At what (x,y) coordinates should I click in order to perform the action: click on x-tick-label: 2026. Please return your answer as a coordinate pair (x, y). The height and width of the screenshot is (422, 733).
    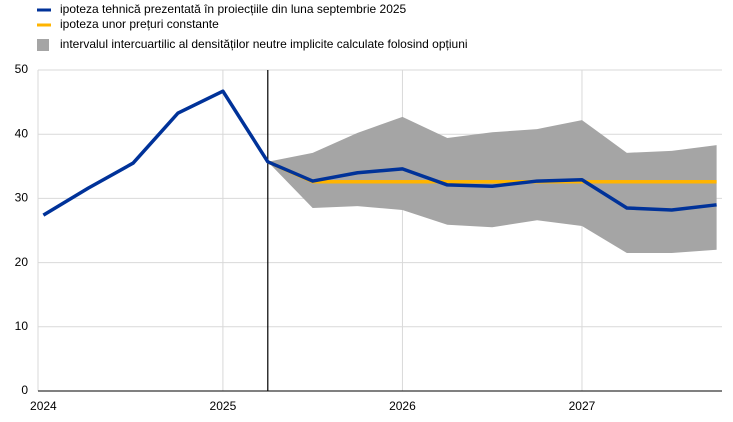
    Looking at the image, I should click on (402, 406).